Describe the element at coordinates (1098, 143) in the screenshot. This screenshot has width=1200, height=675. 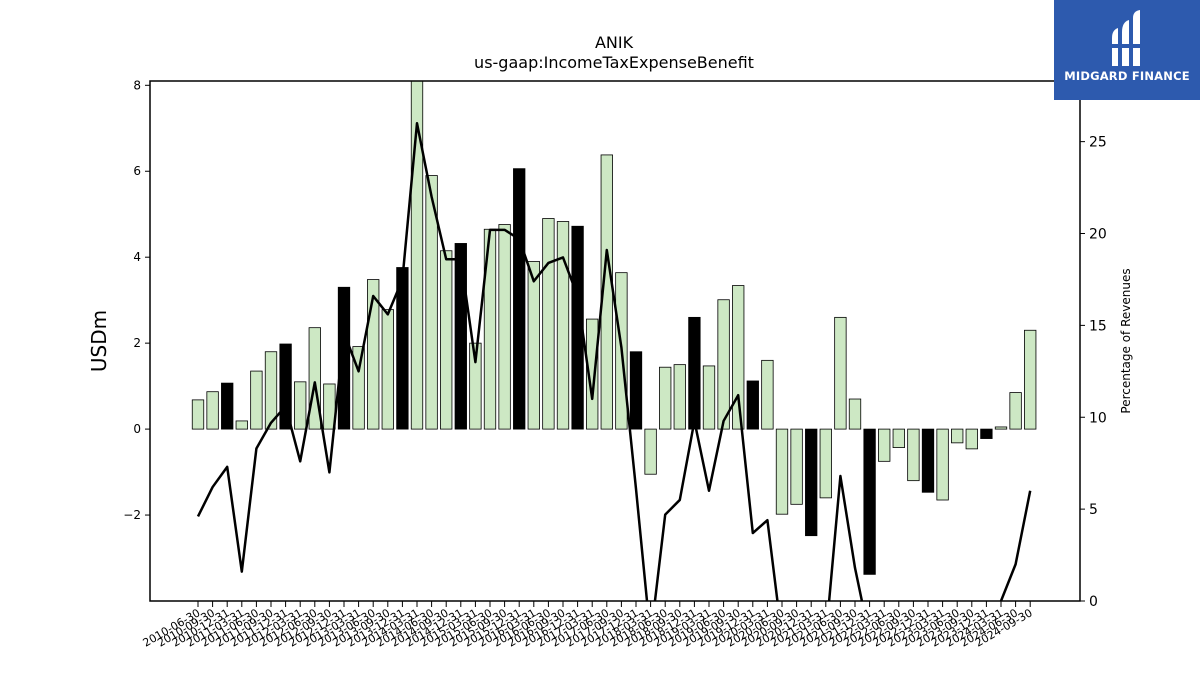
I see `y2-tick-label: 25` at that location.